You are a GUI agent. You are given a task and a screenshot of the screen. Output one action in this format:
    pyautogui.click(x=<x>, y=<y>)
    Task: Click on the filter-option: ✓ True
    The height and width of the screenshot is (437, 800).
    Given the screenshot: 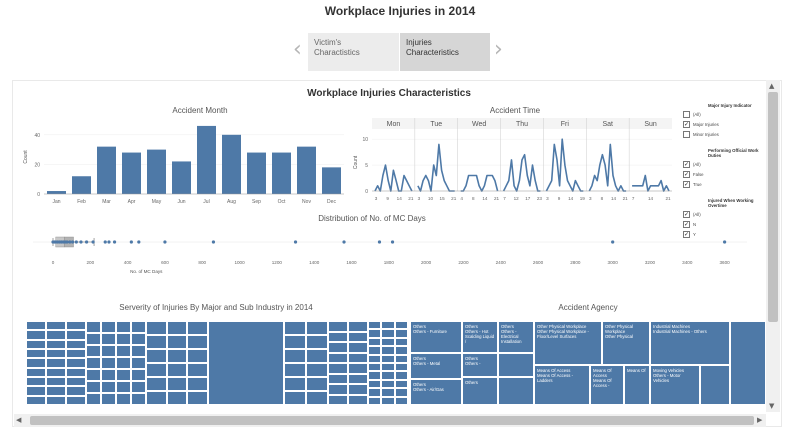 What is the action you would take?
    pyautogui.click(x=723, y=186)
    